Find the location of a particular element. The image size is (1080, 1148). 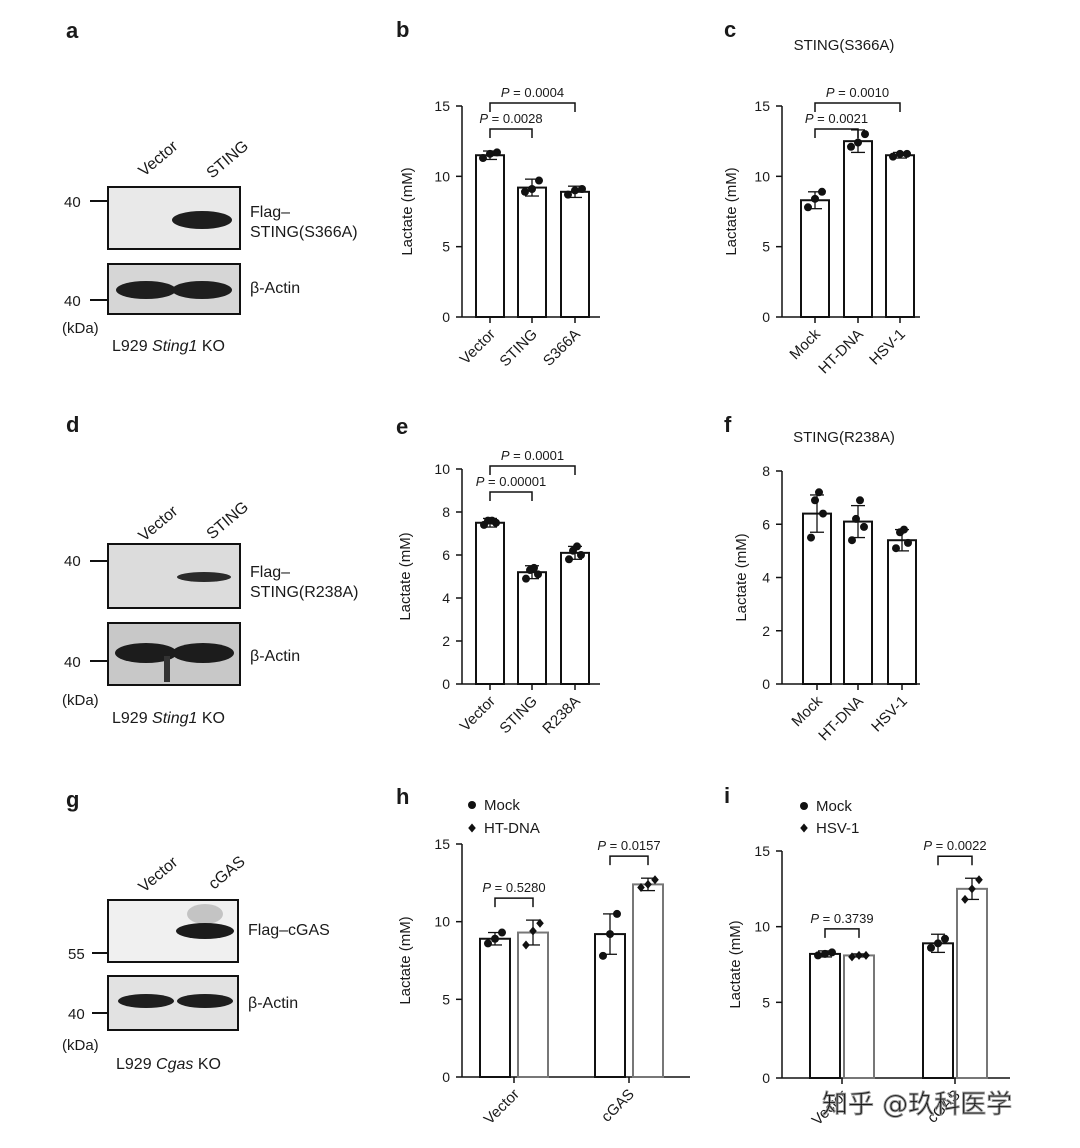

lane-label-cgas: cGAS is located at coordinates (227, 873).